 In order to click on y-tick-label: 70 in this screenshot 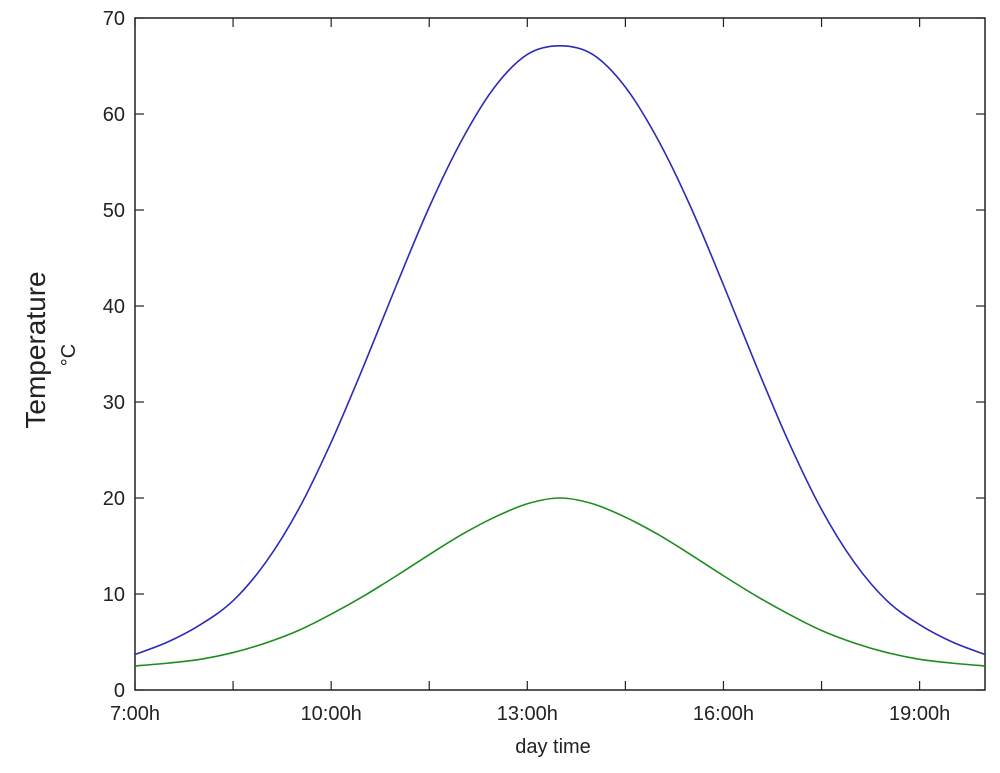, I will do `click(114, 19)`.